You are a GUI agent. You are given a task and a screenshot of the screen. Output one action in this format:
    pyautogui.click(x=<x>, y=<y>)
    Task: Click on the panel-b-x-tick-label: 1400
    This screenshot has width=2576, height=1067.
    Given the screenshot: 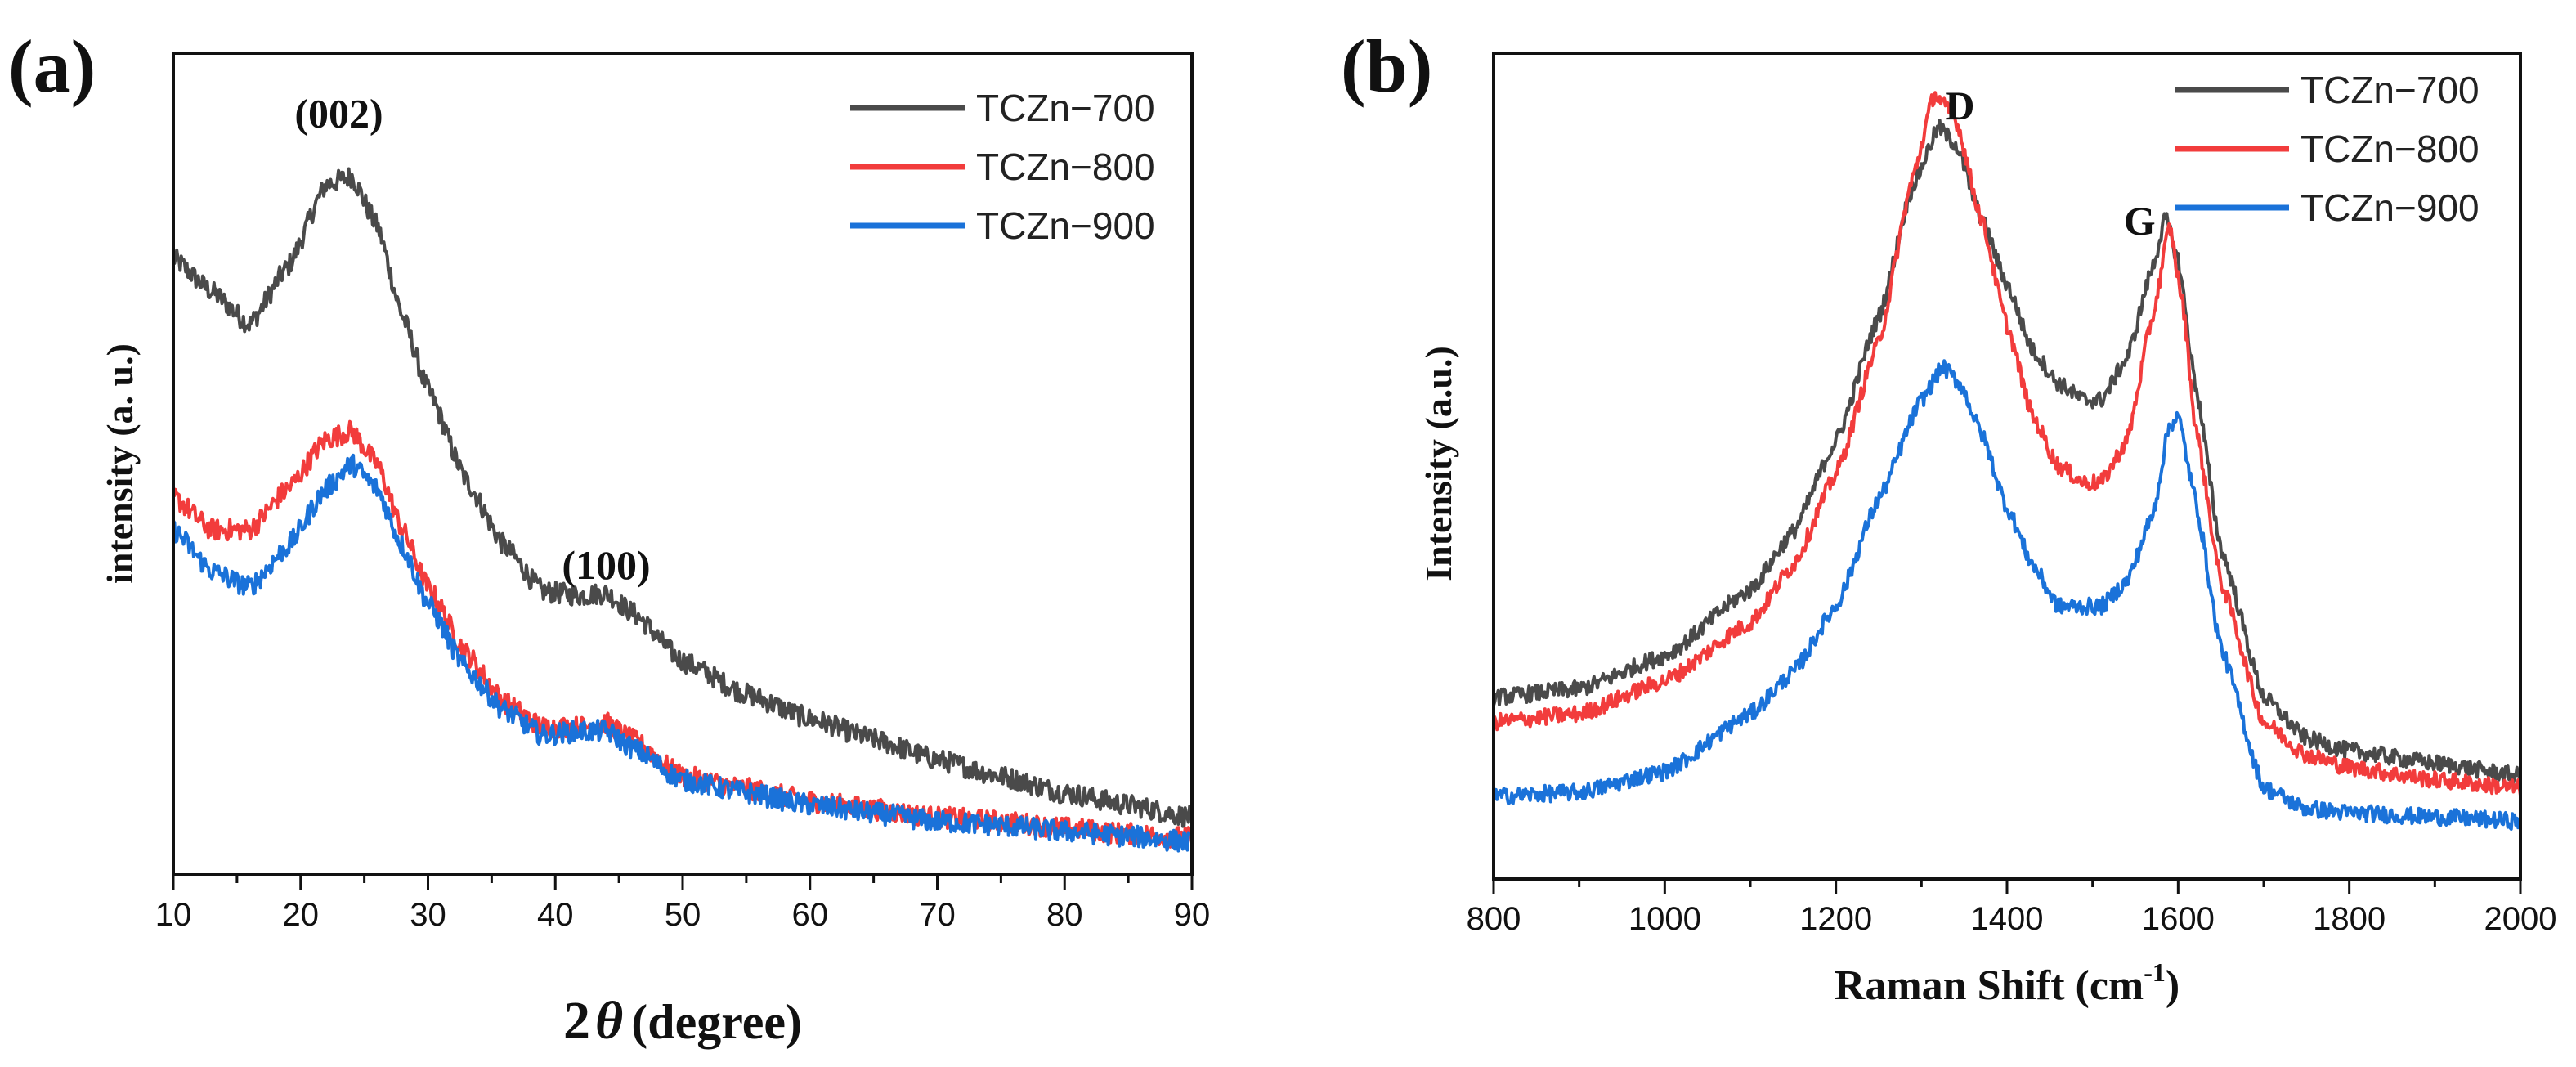 What is the action you would take?
    pyautogui.click(x=2008, y=919)
    